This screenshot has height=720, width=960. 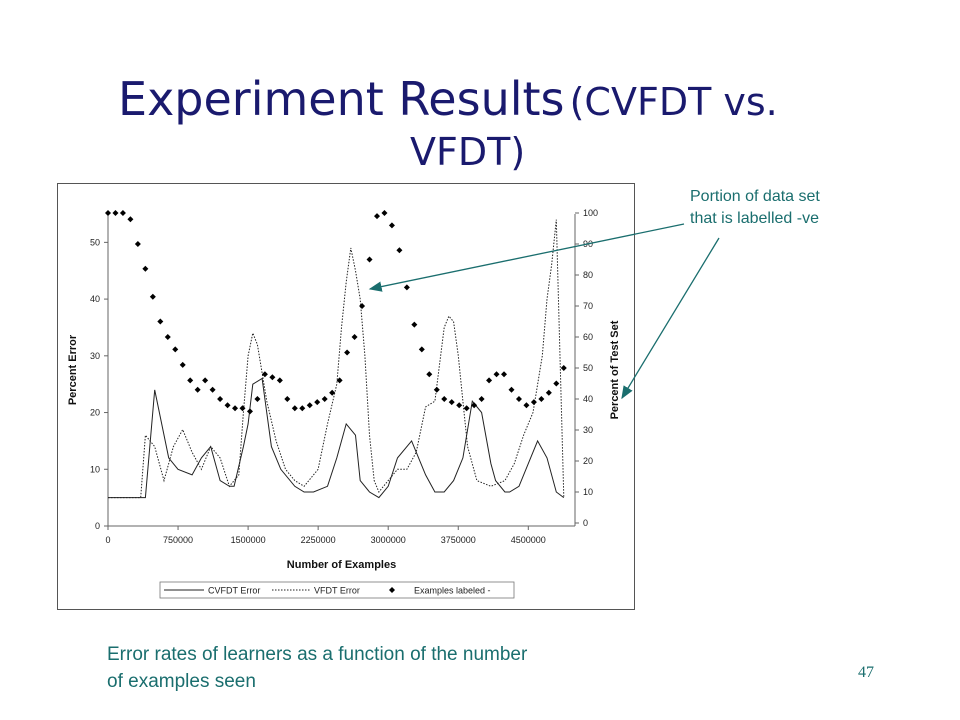 I want to click on y-tick-label: 30, so click(x=95, y=356).